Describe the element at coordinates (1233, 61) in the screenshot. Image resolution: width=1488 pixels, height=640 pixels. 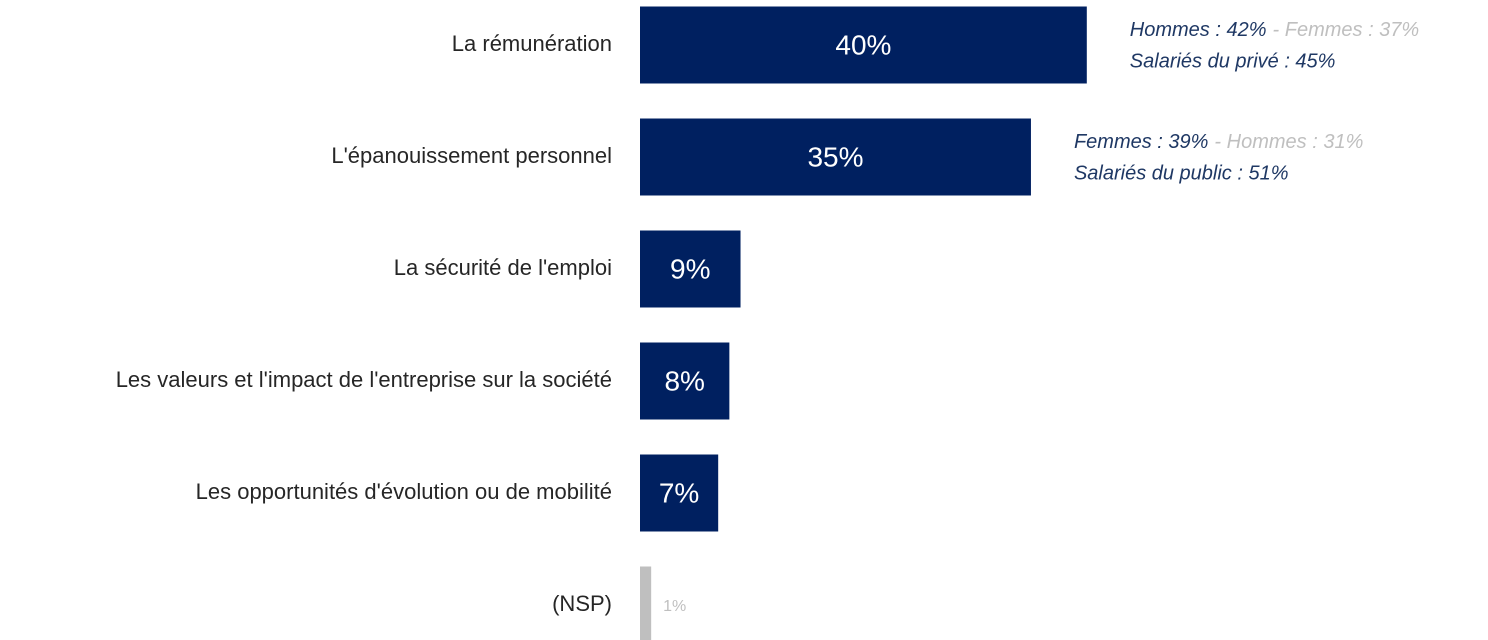
I see `annotation-detail: Salariés du privé : 45%` at that location.